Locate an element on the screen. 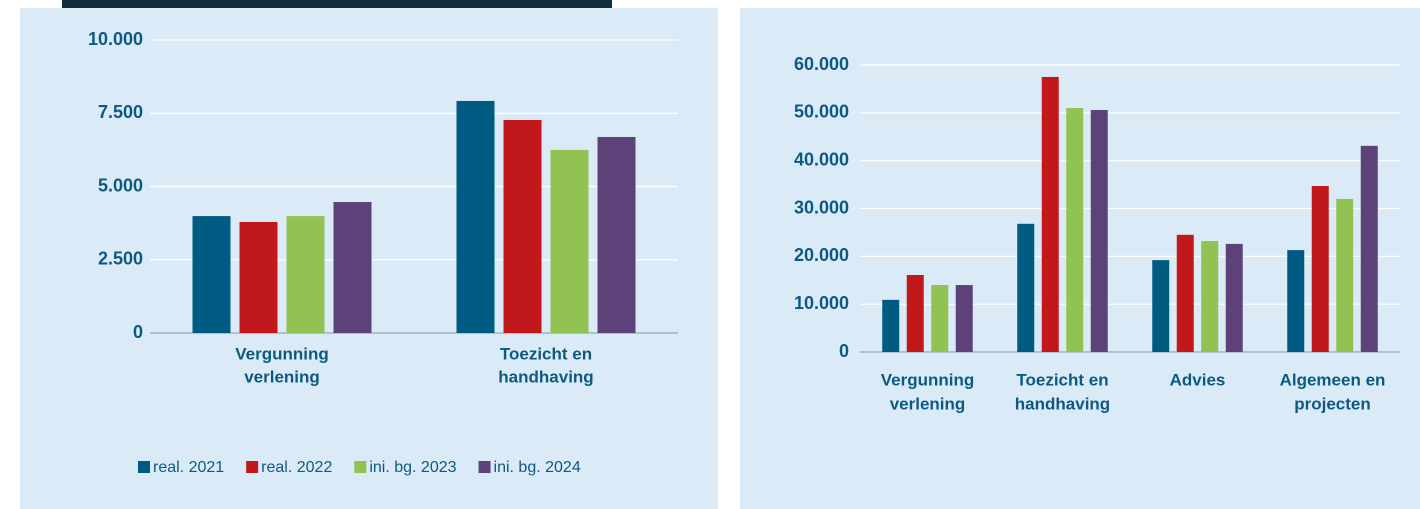 The width and height of the screenshot is (1420, 509). legend-label: ini. bg. 2024 is located at coordinates (537, 467).